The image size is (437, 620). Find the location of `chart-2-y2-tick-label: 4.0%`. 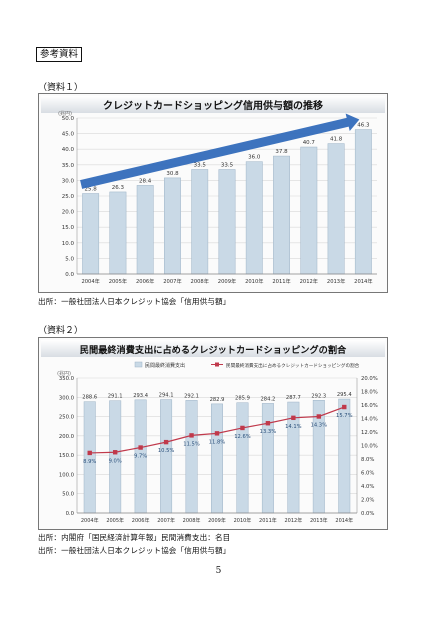

chart-2-y2-tick-label: 4.0% is located at coordinates (367, 487).